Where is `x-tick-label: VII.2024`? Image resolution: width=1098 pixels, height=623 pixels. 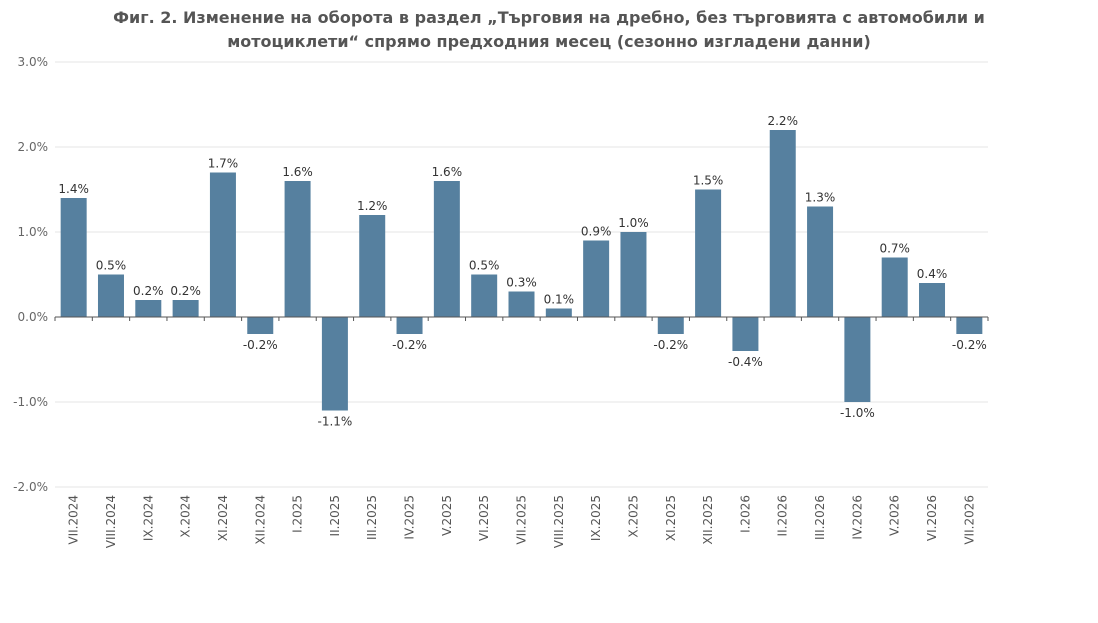
x-tick-label: VII.2024 is located at coordinates (74, 520).